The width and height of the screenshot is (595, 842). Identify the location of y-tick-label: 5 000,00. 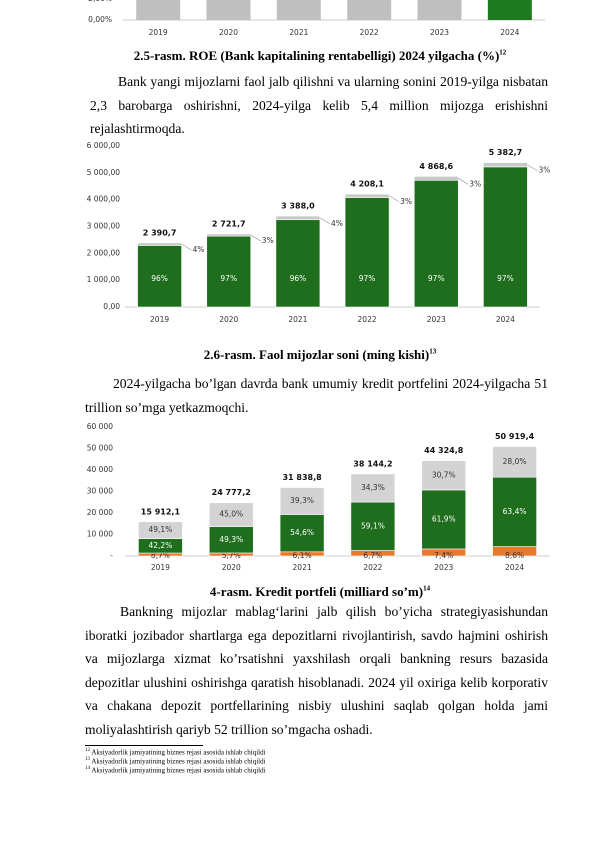
(104, 172).